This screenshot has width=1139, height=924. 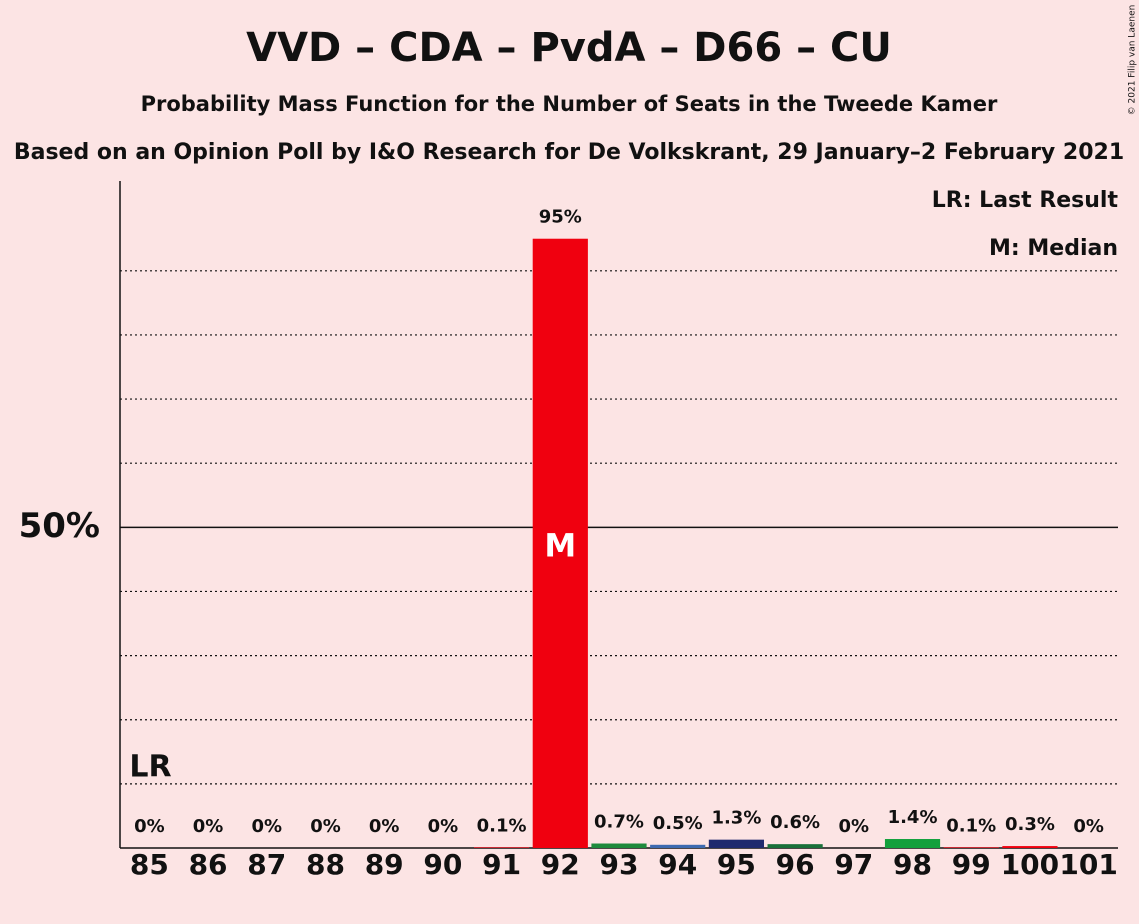 I want to click on value-label: 0.5%, so click(x=678, y=823).